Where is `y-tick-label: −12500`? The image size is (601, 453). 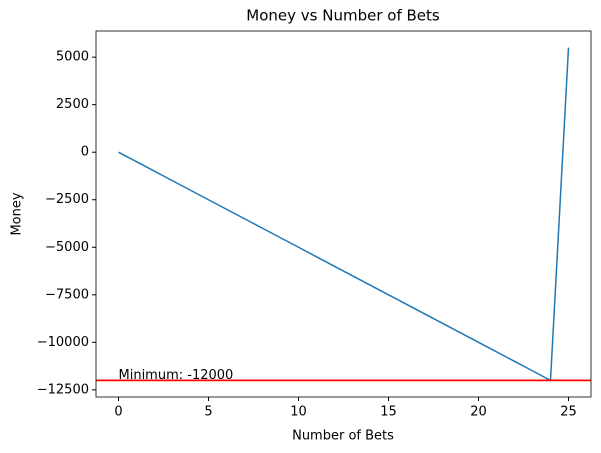 y-tick-label: −12500 is located at coordinates (63, 389).